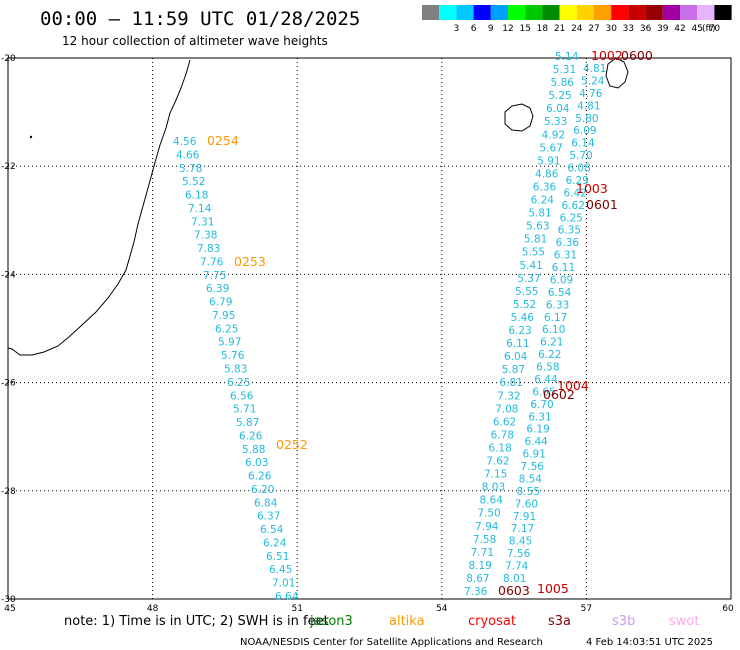 The width and height of the screenshot is (740, 650). I want to click on satellite-legend: jason3 altika cryosat s3a s3b swot, so click(504, 621).